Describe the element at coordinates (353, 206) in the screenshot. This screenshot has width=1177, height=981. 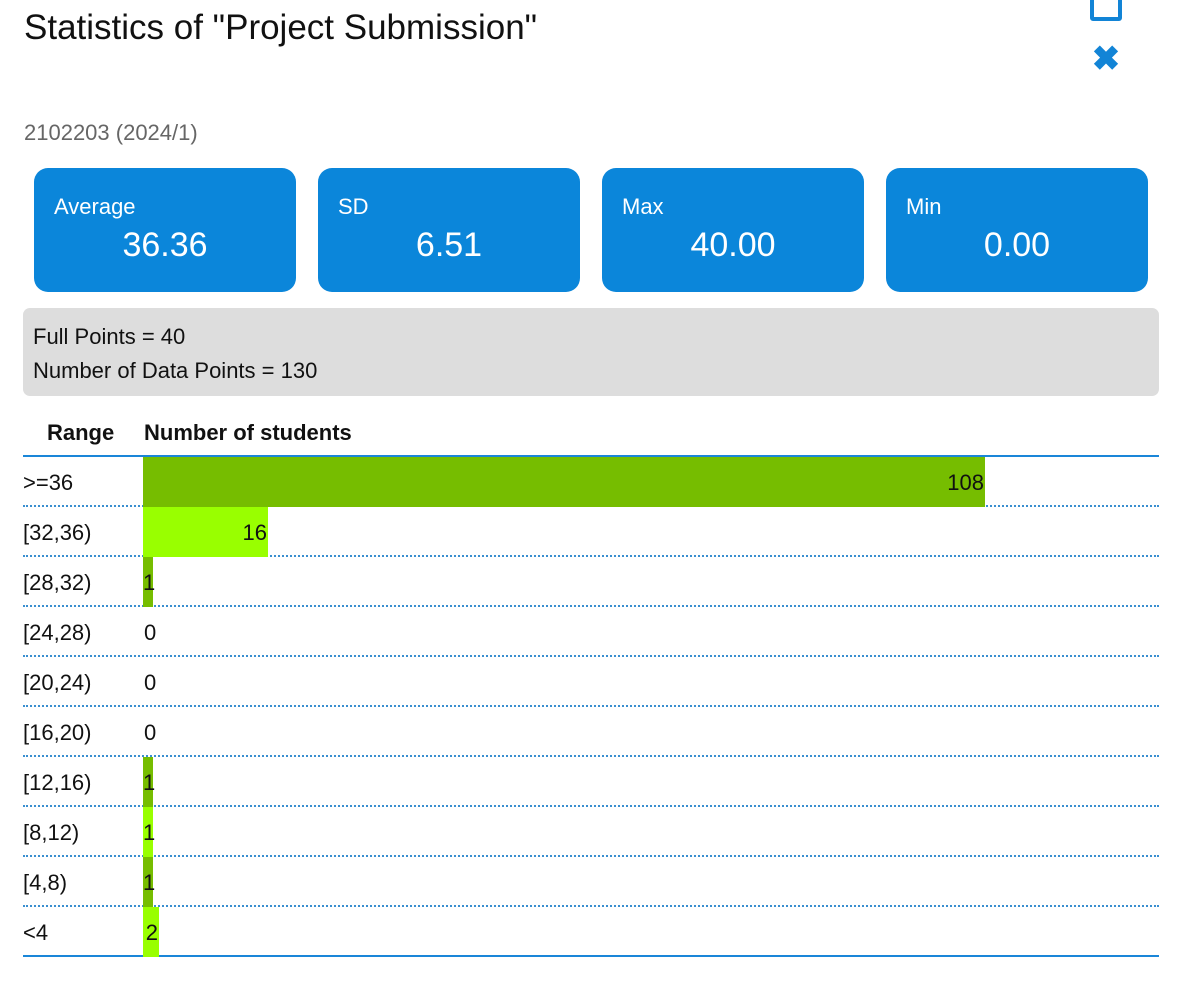
I see `stat-label: SD` at that location.